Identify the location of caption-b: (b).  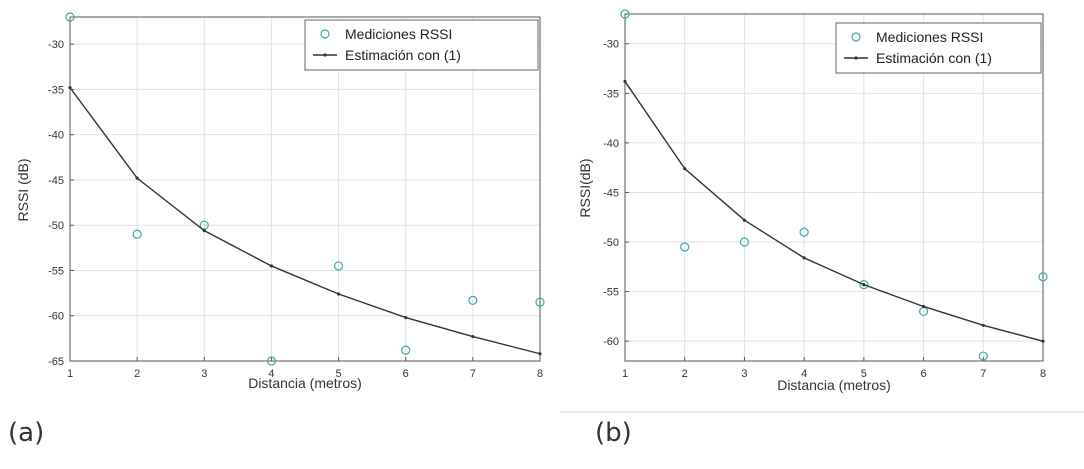
(613, 433).